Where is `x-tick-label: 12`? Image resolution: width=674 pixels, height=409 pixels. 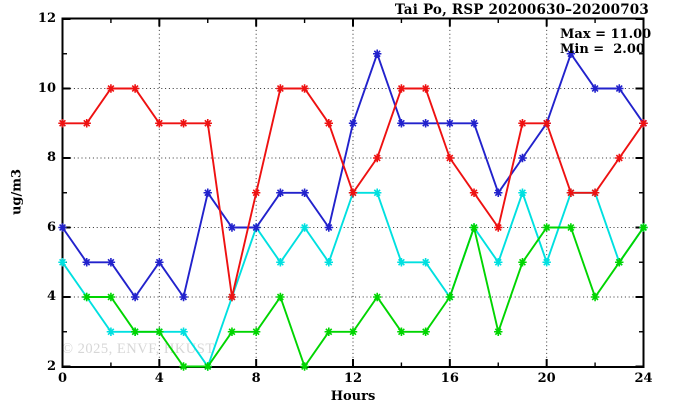 x-tick-label: 12 is located at coordinates (353, 378).